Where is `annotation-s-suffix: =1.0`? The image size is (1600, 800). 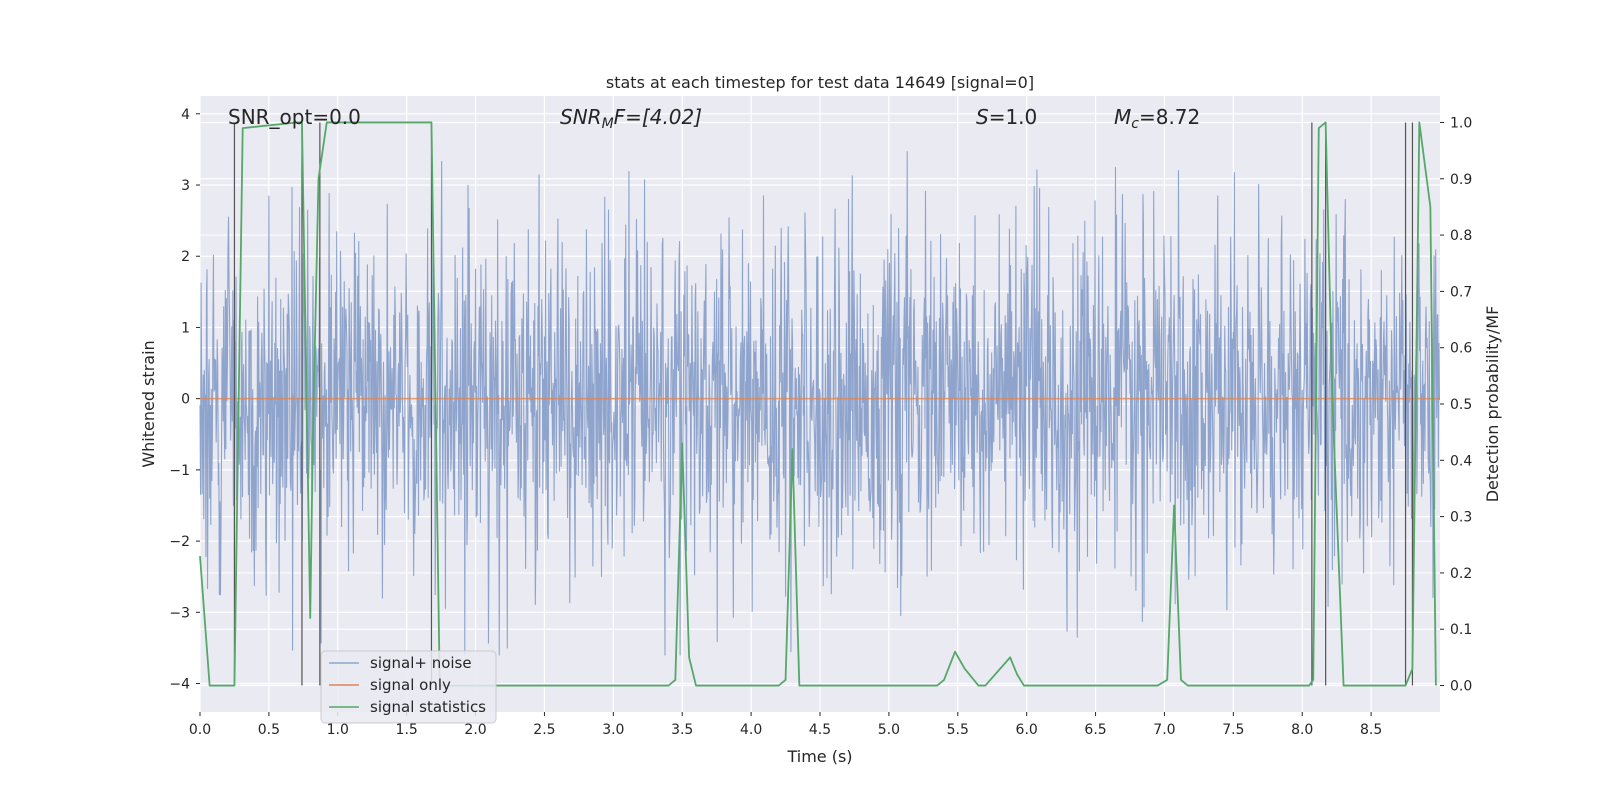 annotation-s-suffix: =1.0 is located at coordinates (1013, 117).